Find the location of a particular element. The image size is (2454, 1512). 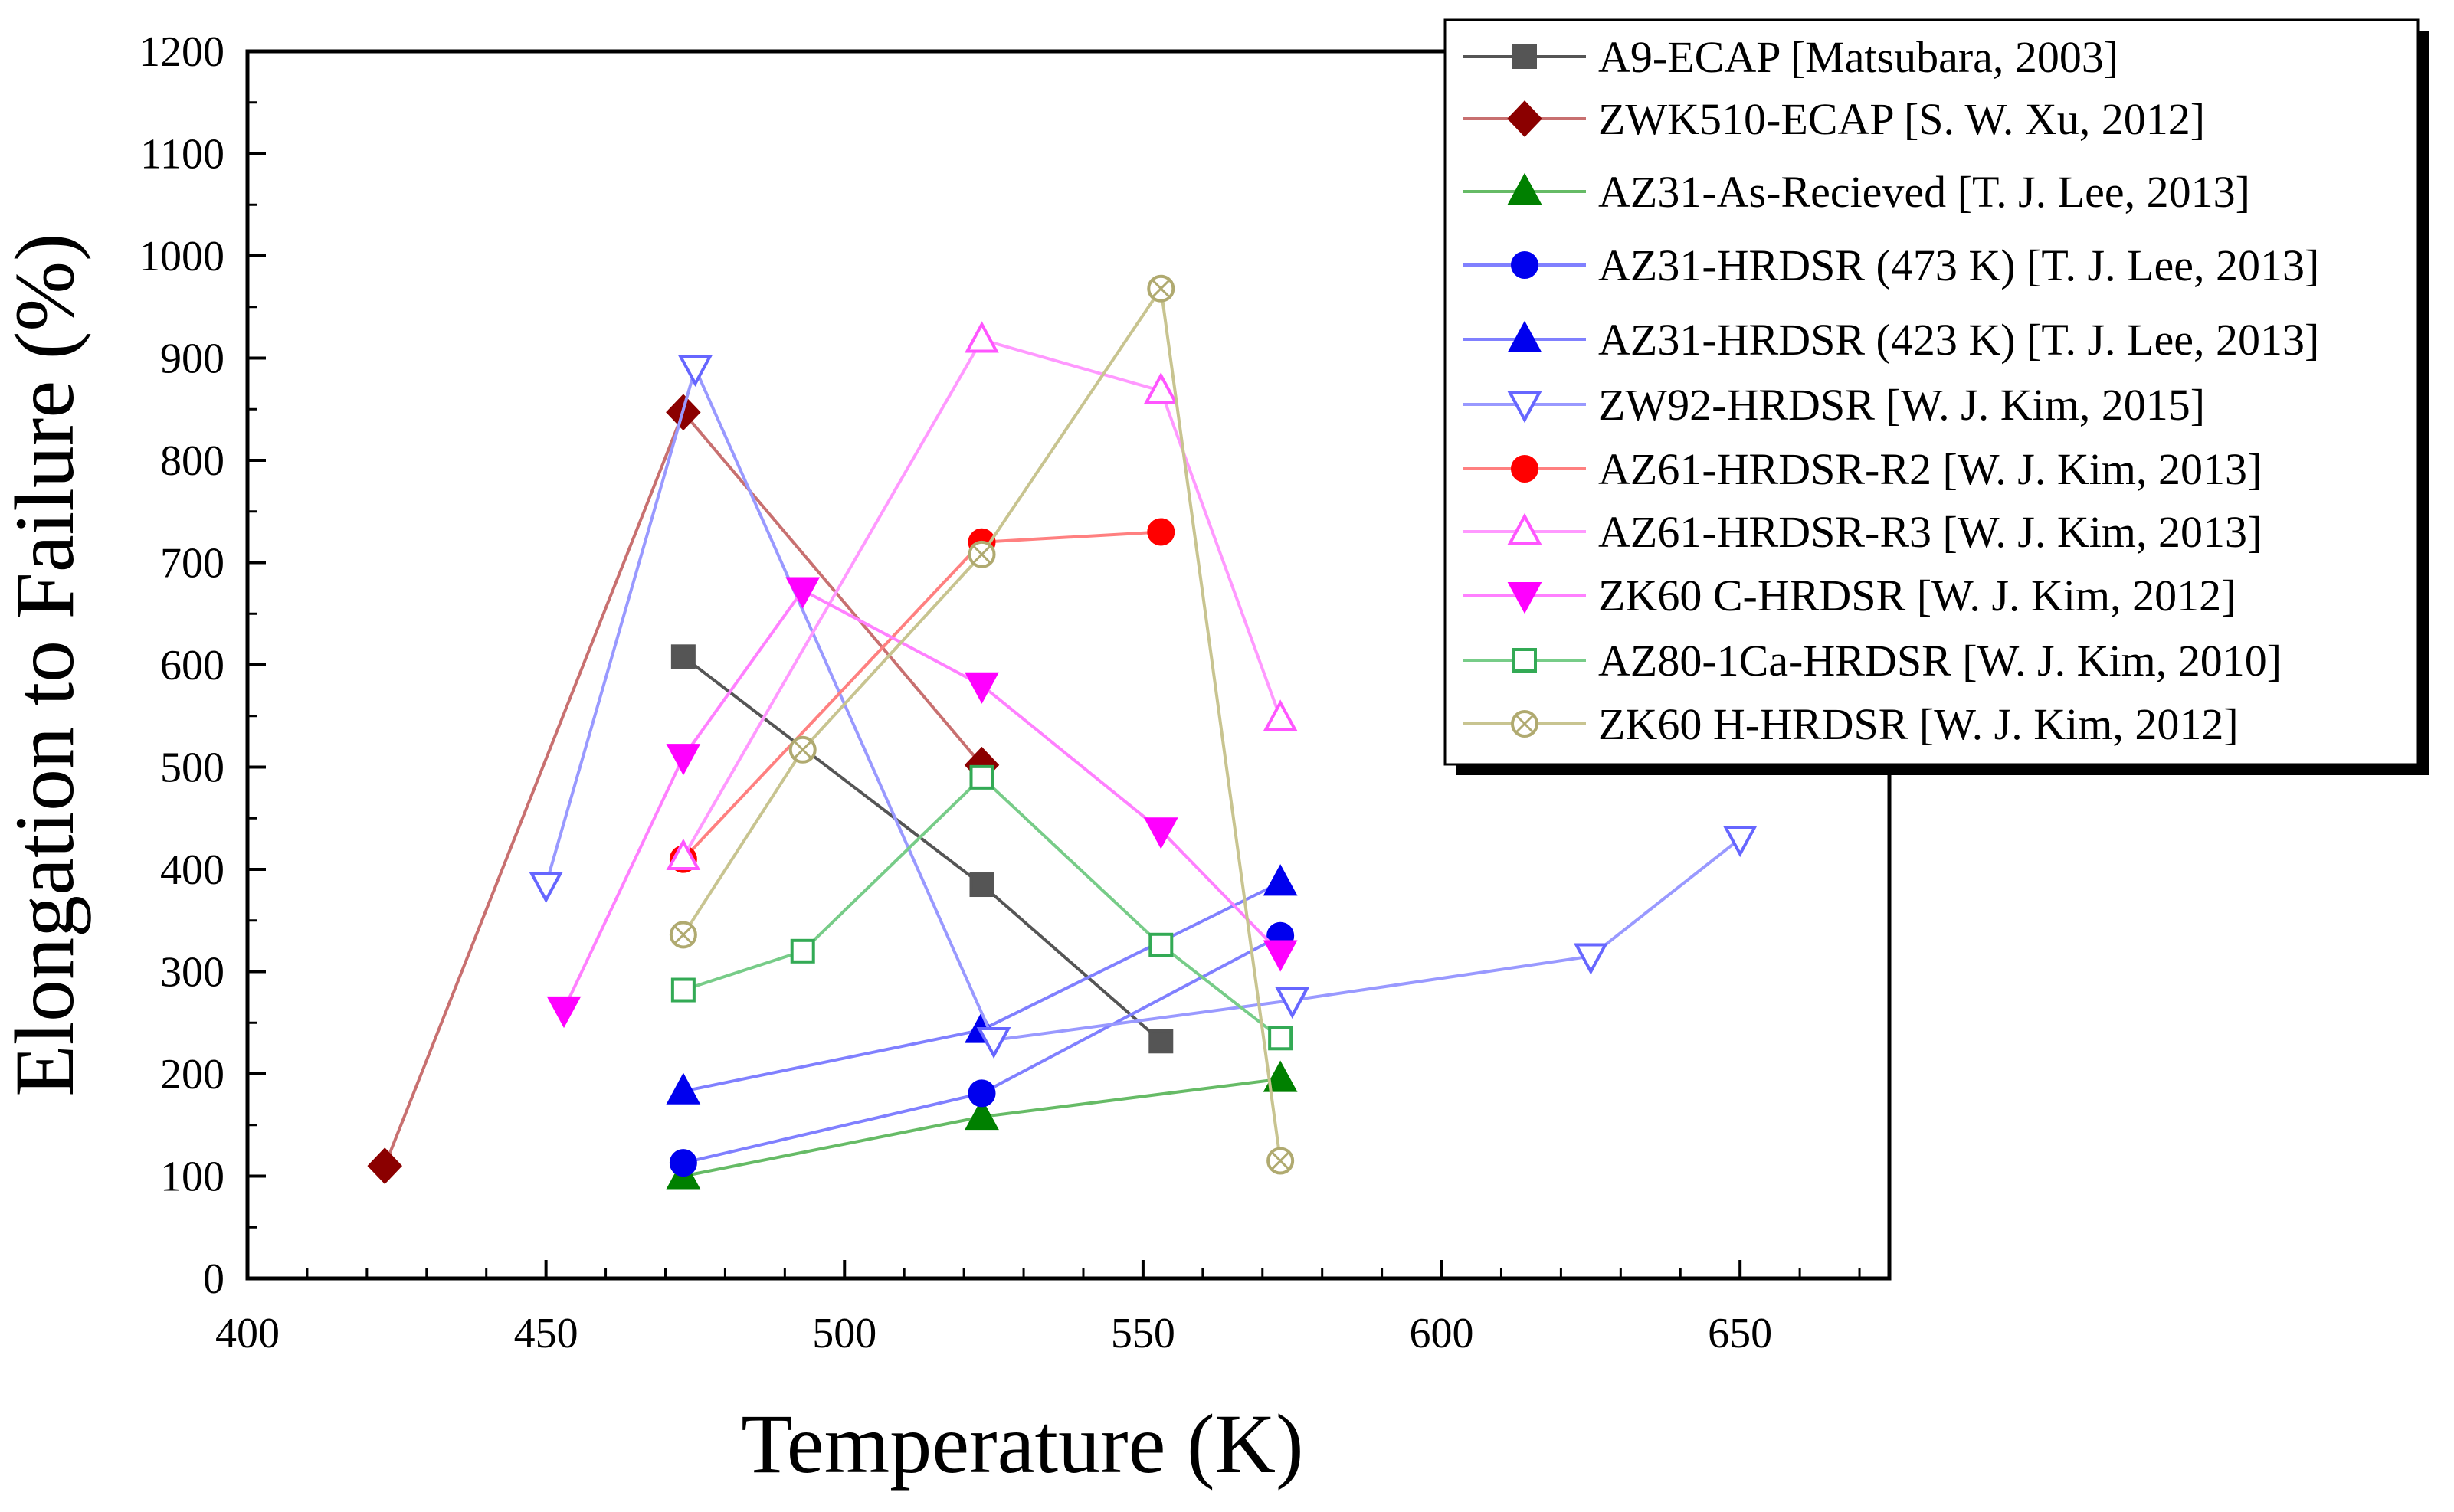

legend-entry: AZ61-HRDSR-R3 [W. J. Kim, 2013] is located at coordinates (1862, 532).